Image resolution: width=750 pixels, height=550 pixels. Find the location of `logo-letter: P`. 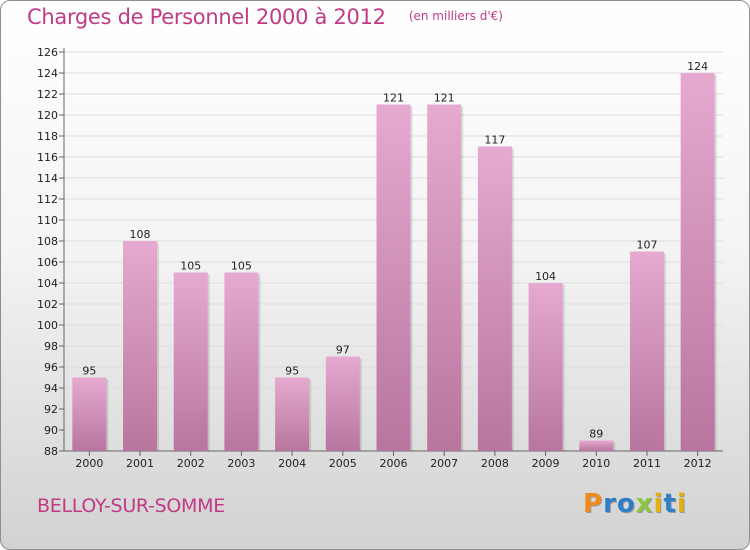

logo-letter: P is located at coordinates (593, 504).